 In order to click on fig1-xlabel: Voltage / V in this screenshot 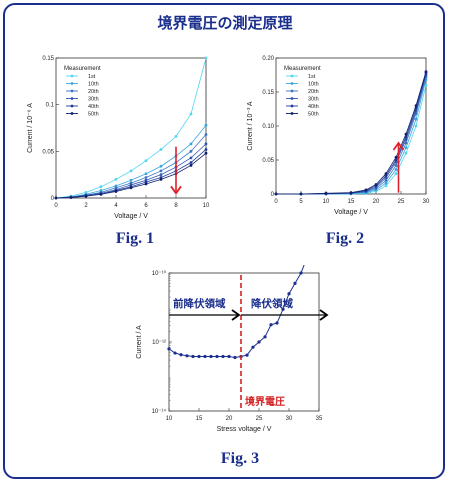, I will do `click(131, 216)`.